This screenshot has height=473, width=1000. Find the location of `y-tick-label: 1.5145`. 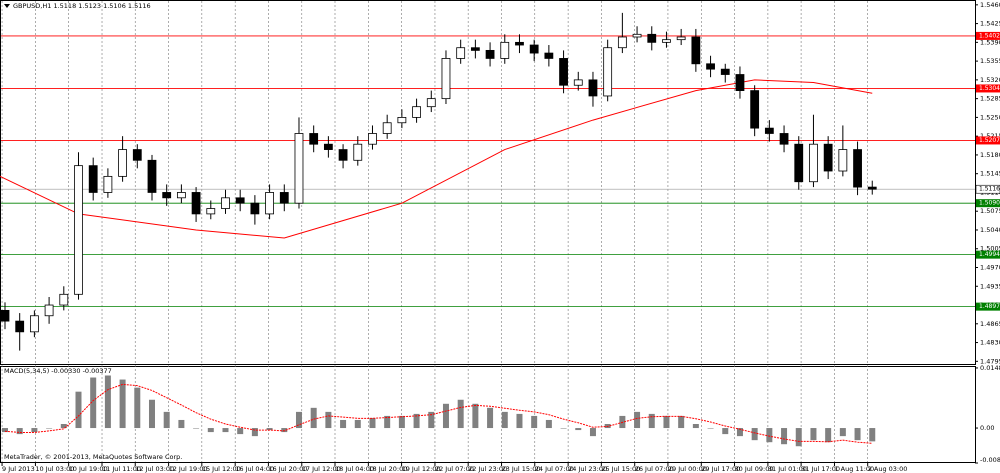

y-tick-label: 1.5145 is located at coordinates (990, 174).